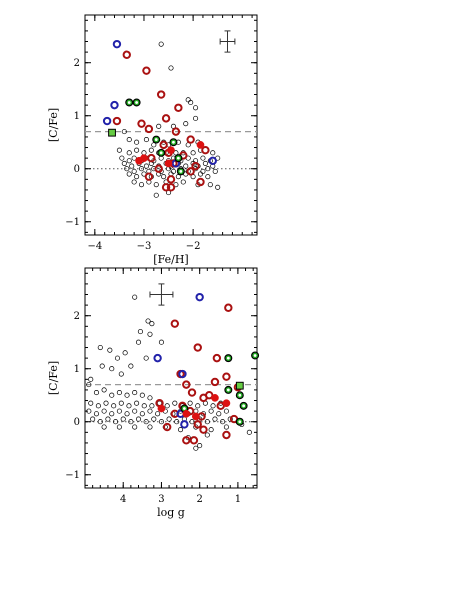 This screenshot has height=599, width=463. Describe the element at coordinates (171, 125) in the screenshot. I see `plot-frame` at that location.